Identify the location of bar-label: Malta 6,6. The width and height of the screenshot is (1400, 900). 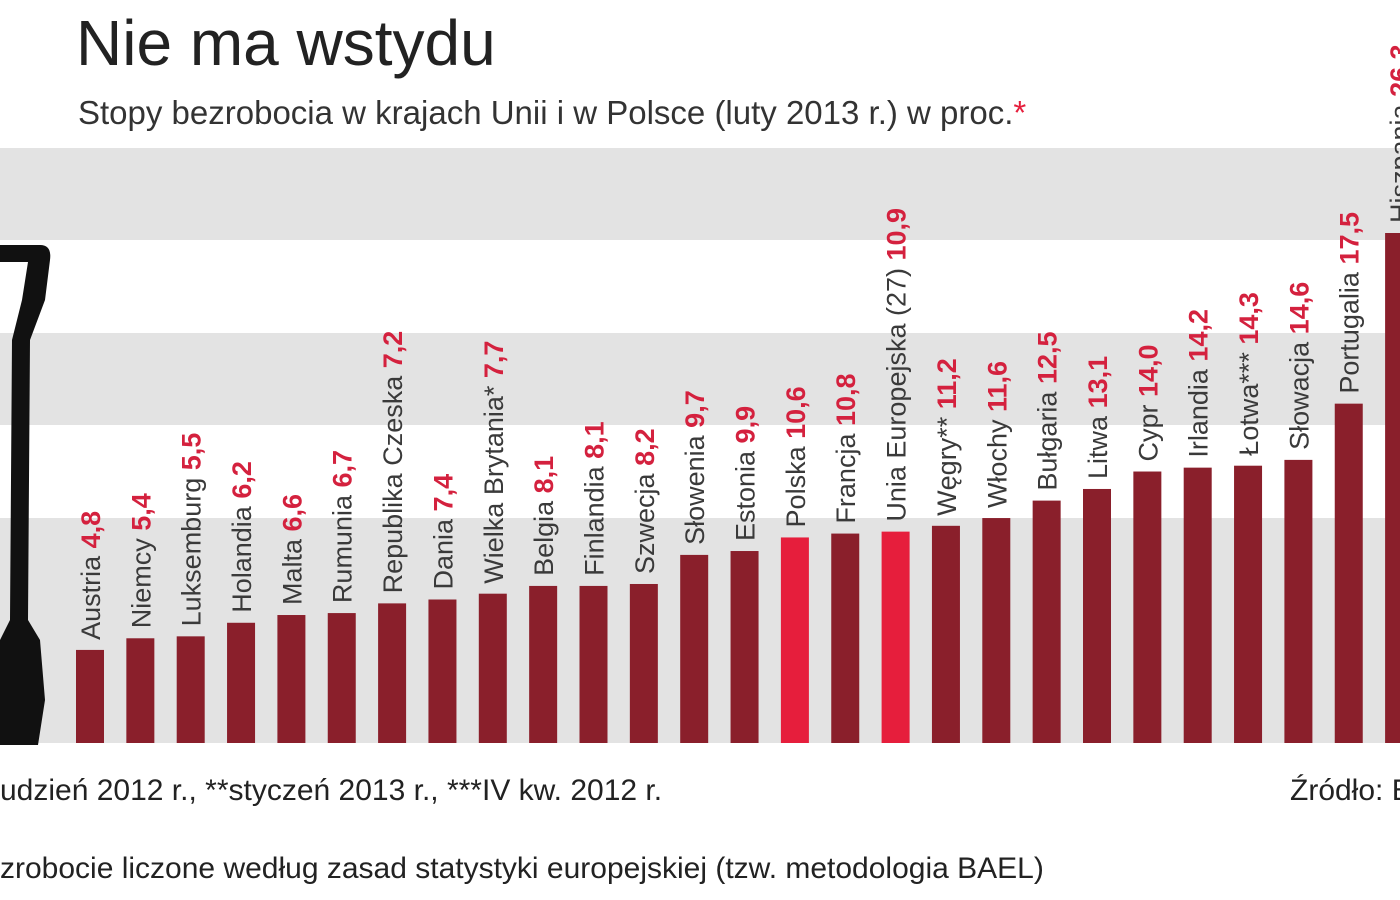
(292, 549).